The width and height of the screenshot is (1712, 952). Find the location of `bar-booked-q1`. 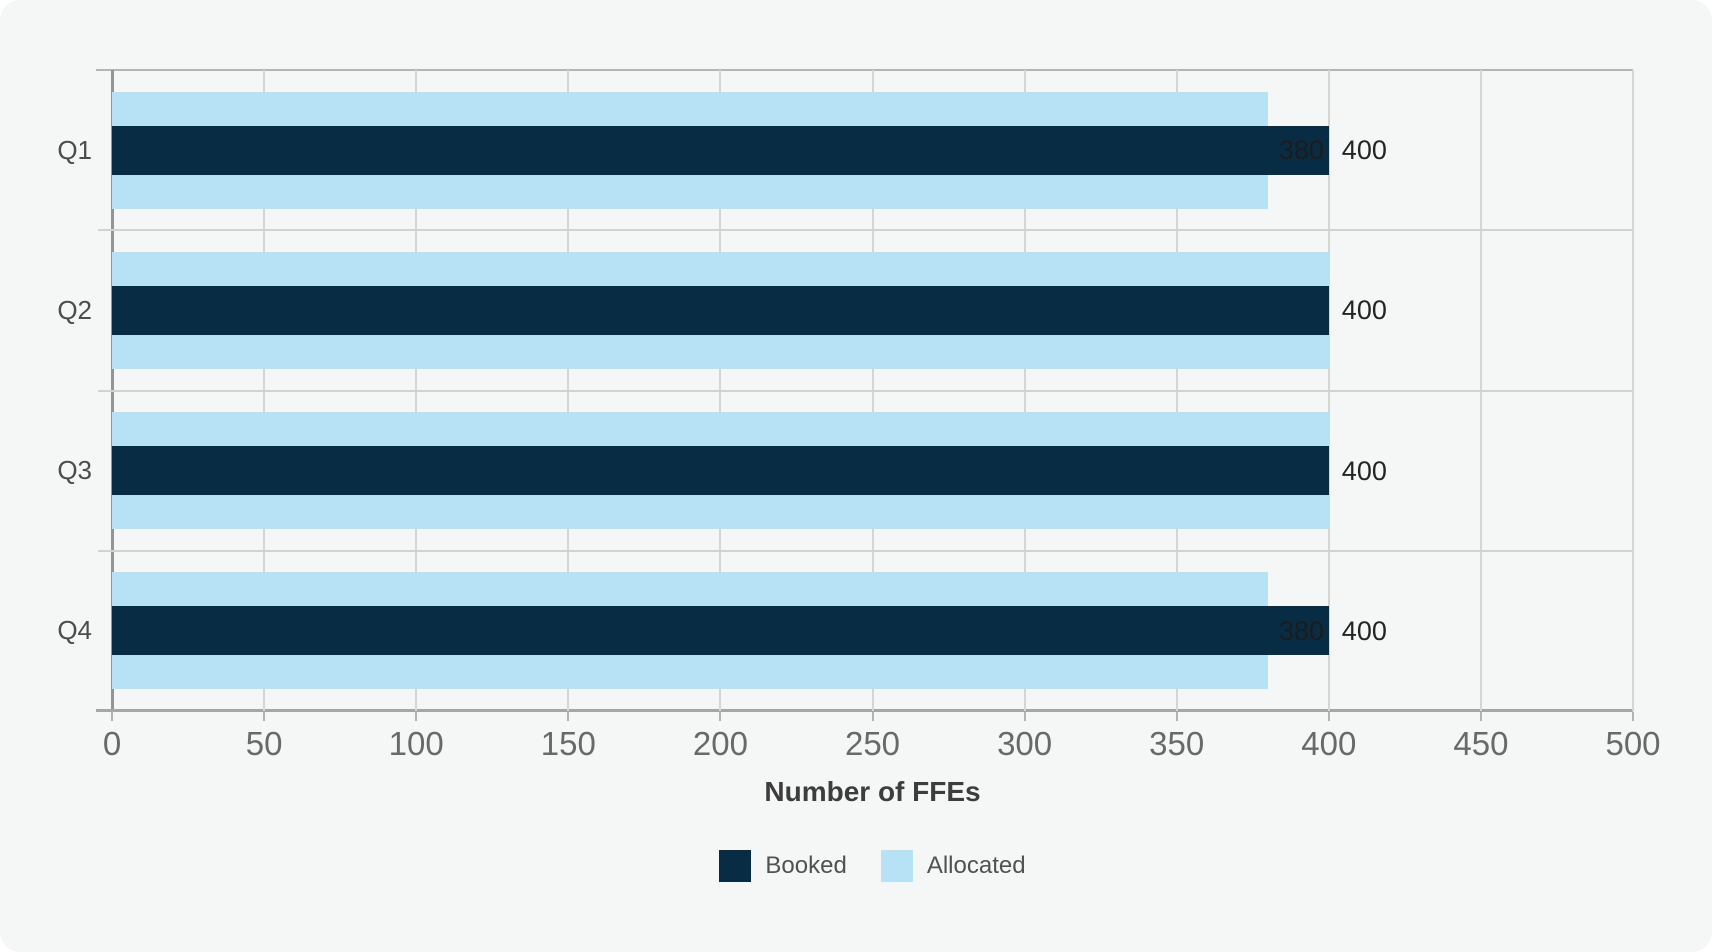

bar-booked-q1 is located at coordinates (720, 150).